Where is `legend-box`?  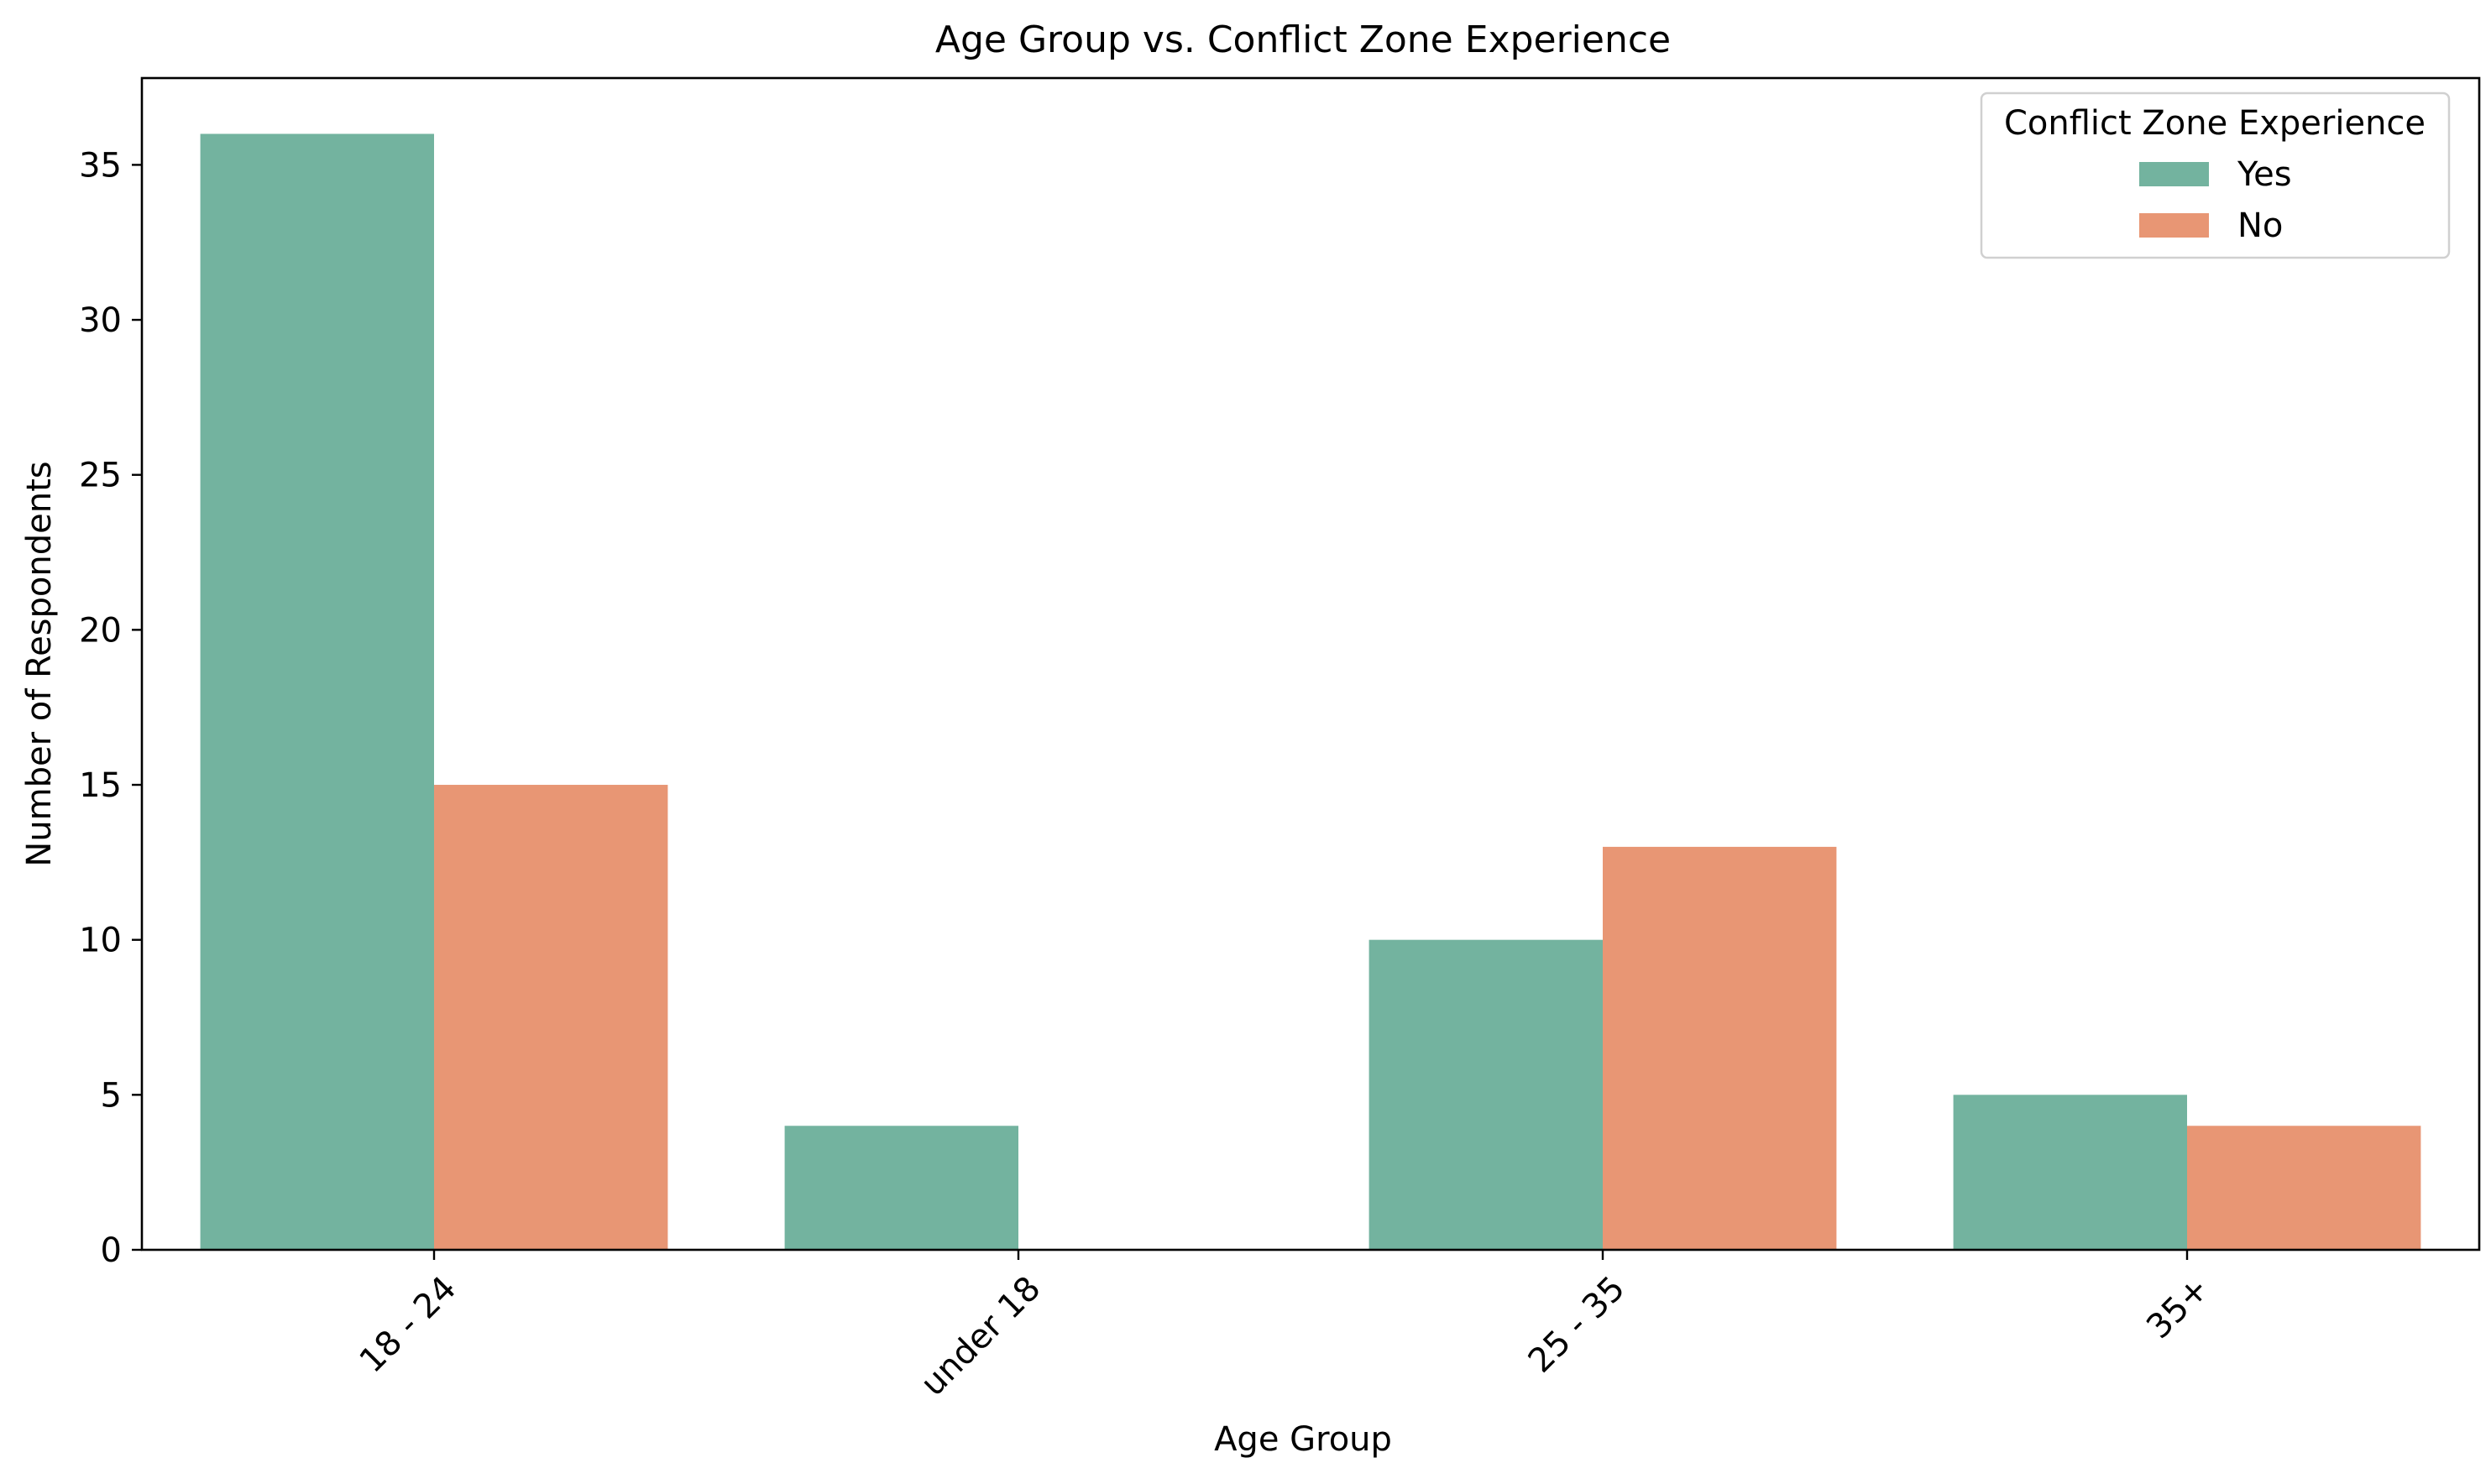 legend-box is located at coordinates (2215, 175).